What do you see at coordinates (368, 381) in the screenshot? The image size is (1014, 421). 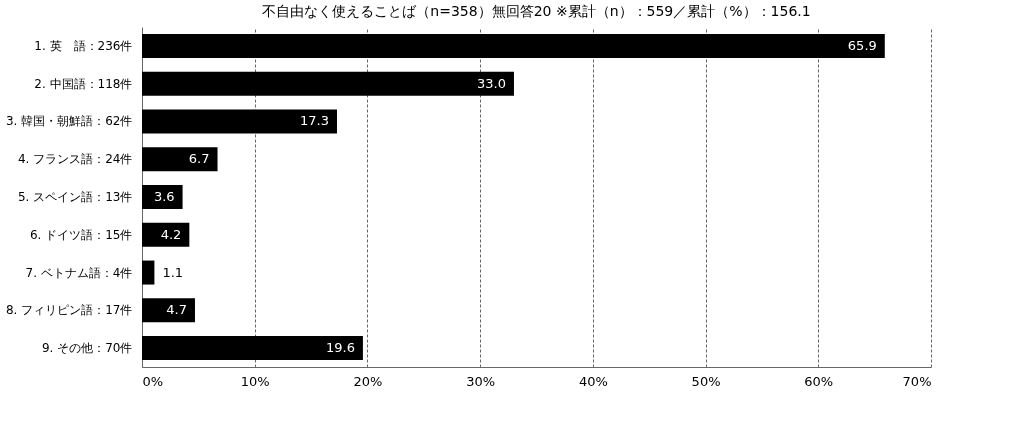 I see `x-tick-label: 20%` at bounding box center [368, 381].